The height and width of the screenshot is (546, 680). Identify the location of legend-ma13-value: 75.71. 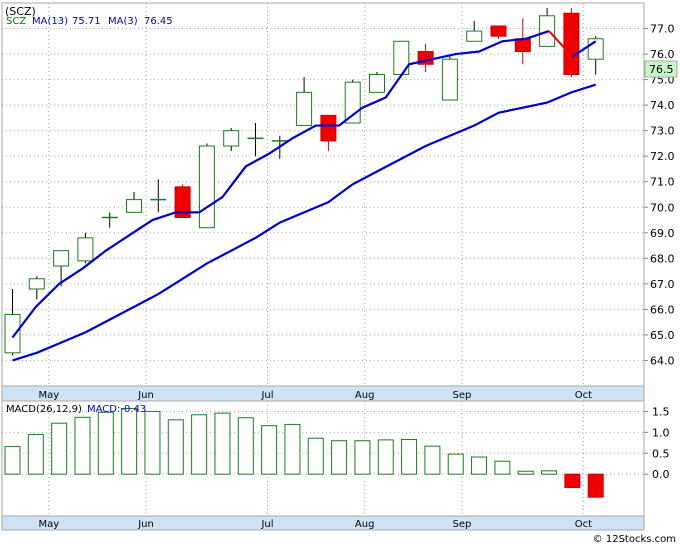
(86, 21).